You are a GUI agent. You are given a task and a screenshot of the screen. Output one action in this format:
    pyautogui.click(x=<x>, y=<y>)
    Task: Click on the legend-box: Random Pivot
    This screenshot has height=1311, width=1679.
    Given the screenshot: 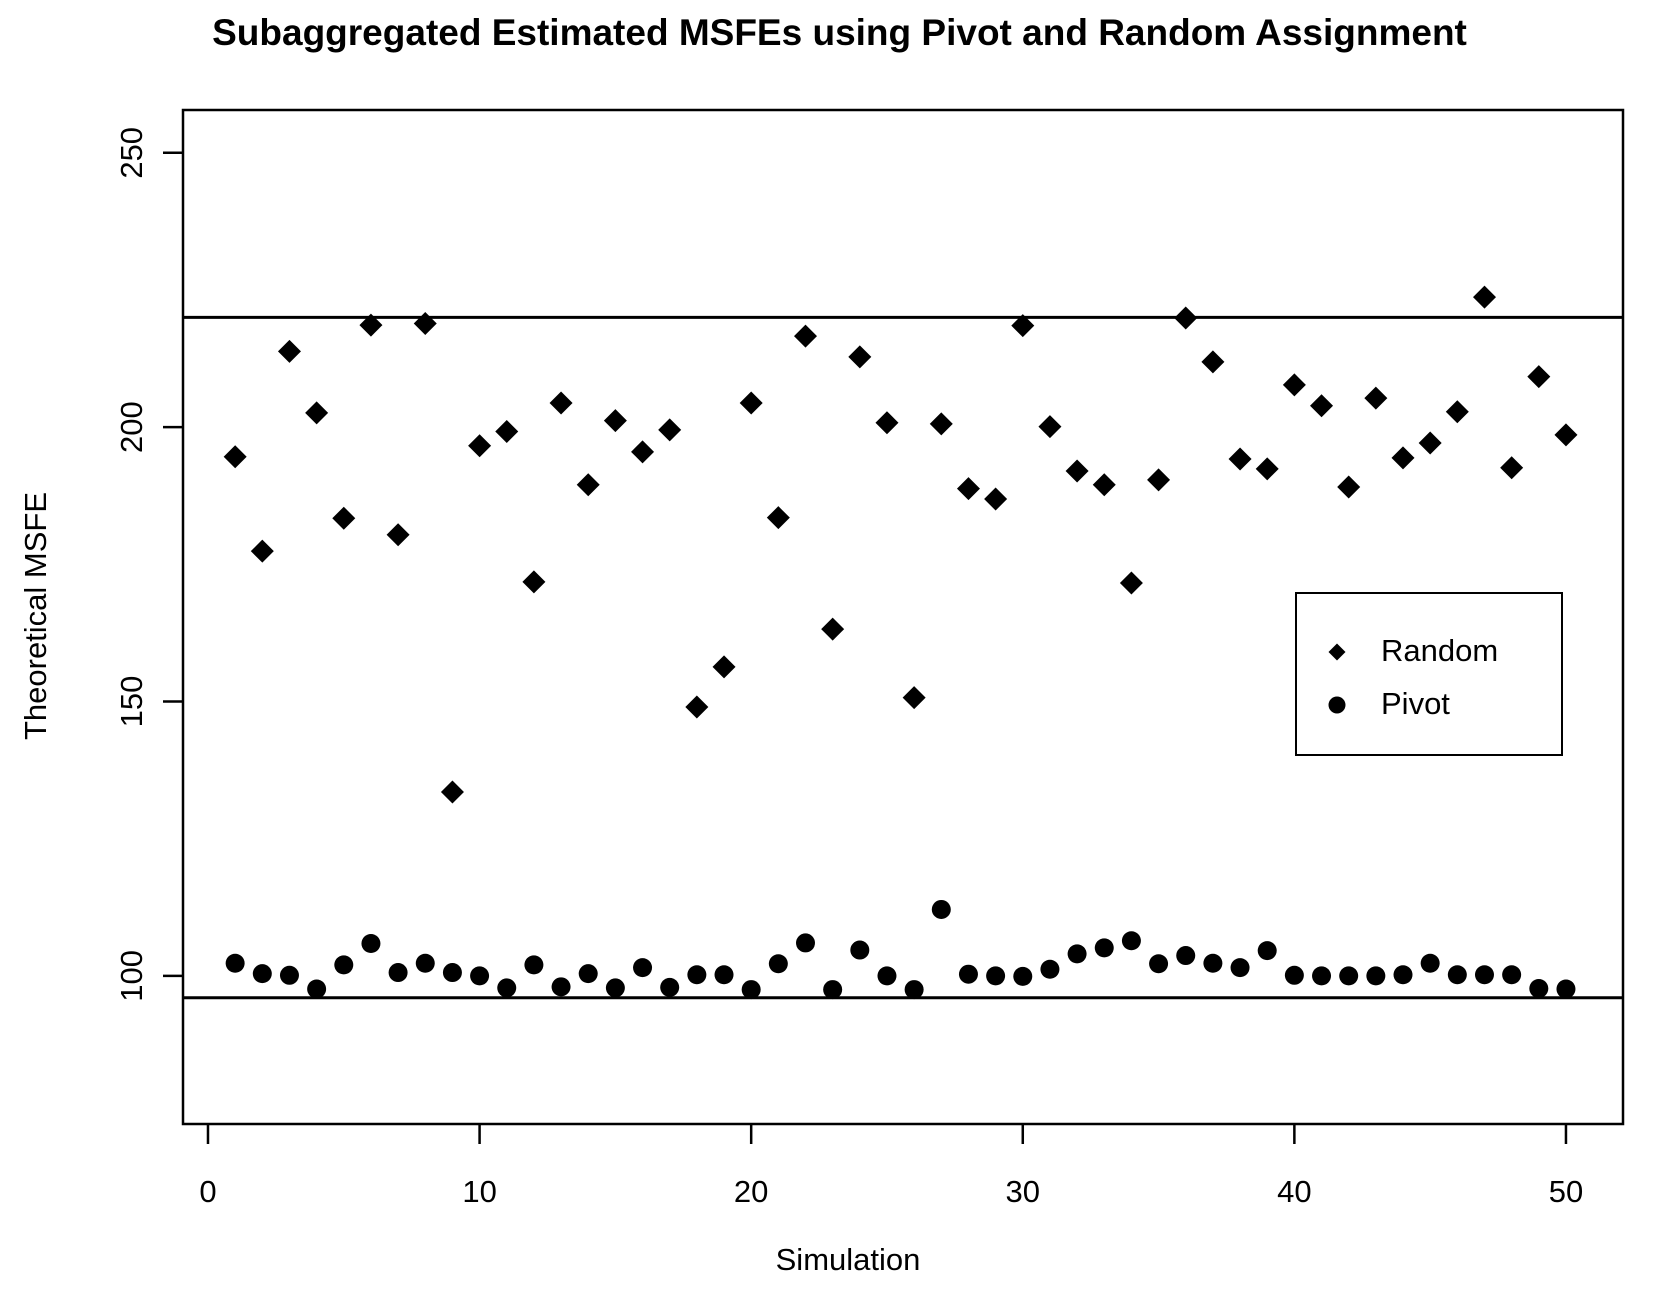 What is the action you would take?
    pyautogui.click(x=1429, y=674)
    